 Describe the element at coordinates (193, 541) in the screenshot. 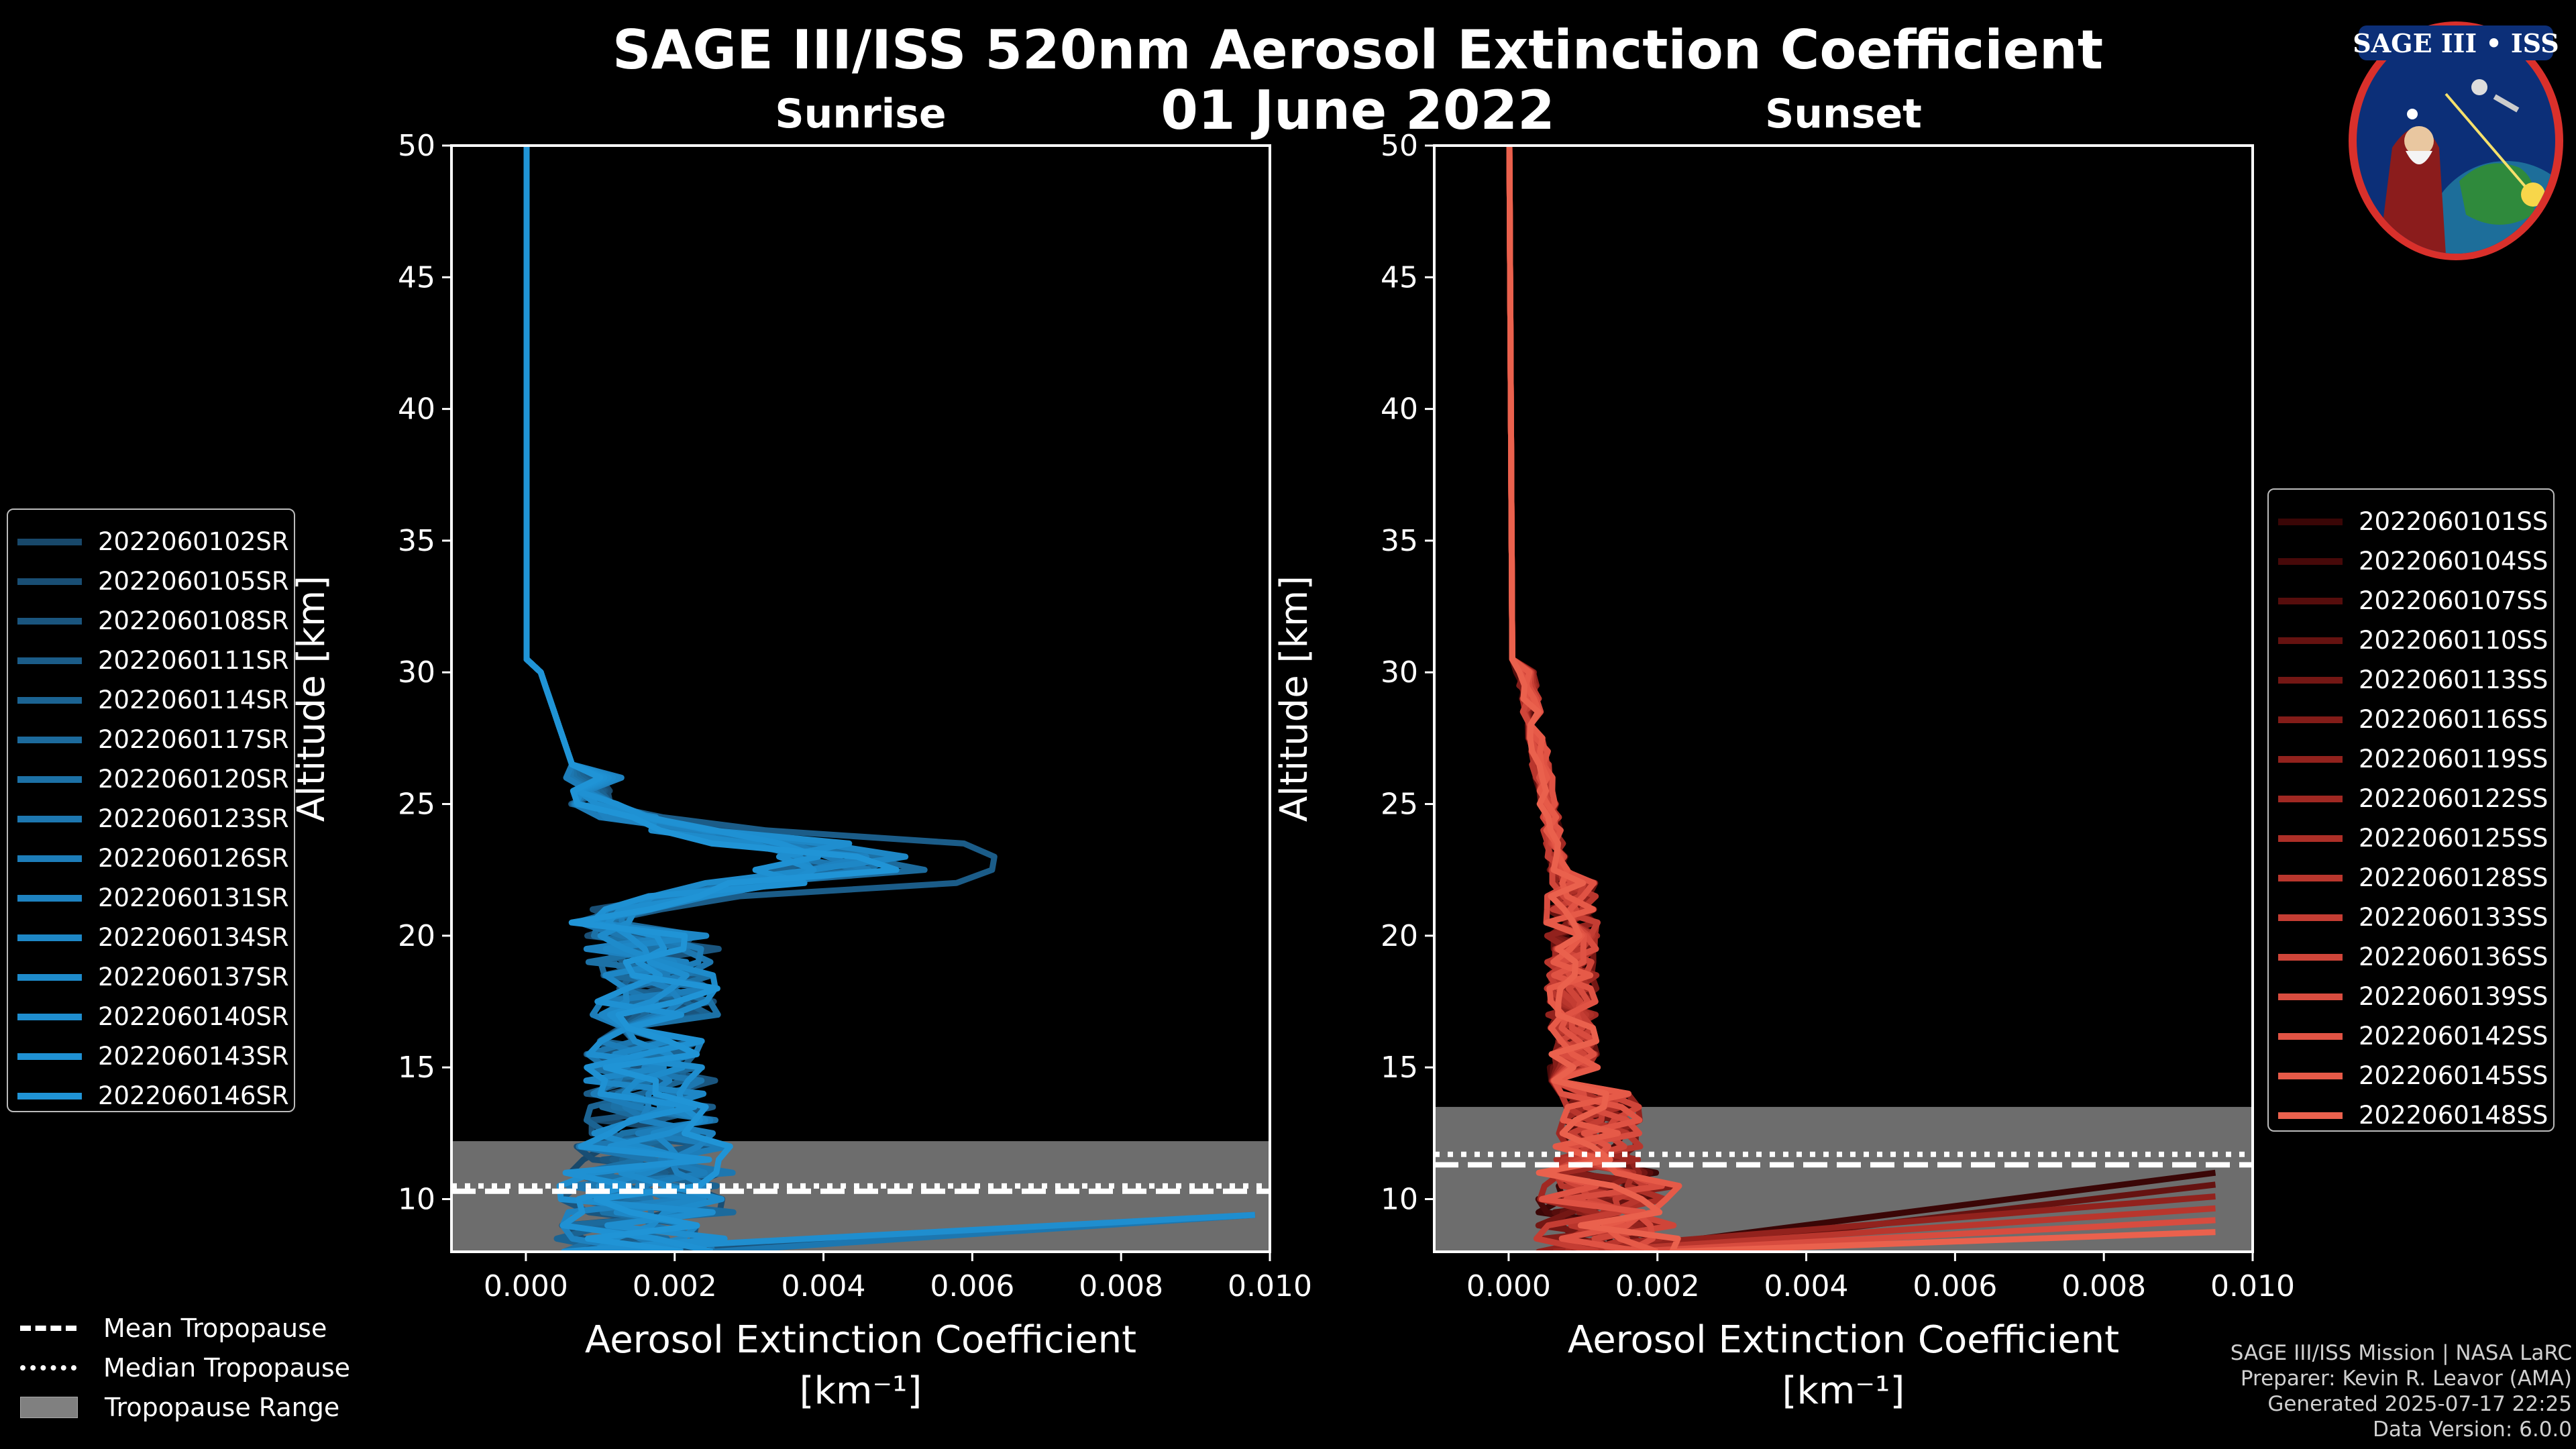

I see `legend-label: 2022060102SR` at that location.